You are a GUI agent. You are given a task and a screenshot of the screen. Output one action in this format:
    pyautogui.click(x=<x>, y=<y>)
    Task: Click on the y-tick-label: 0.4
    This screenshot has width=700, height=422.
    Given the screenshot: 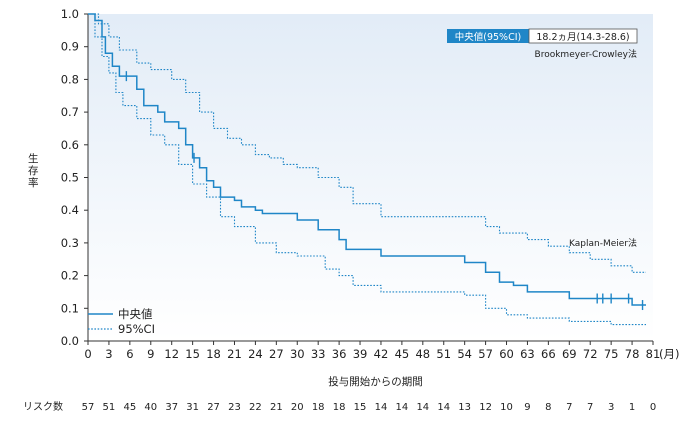 What is the action you would take?
    pyautogui.click(x=70, y=210)
    